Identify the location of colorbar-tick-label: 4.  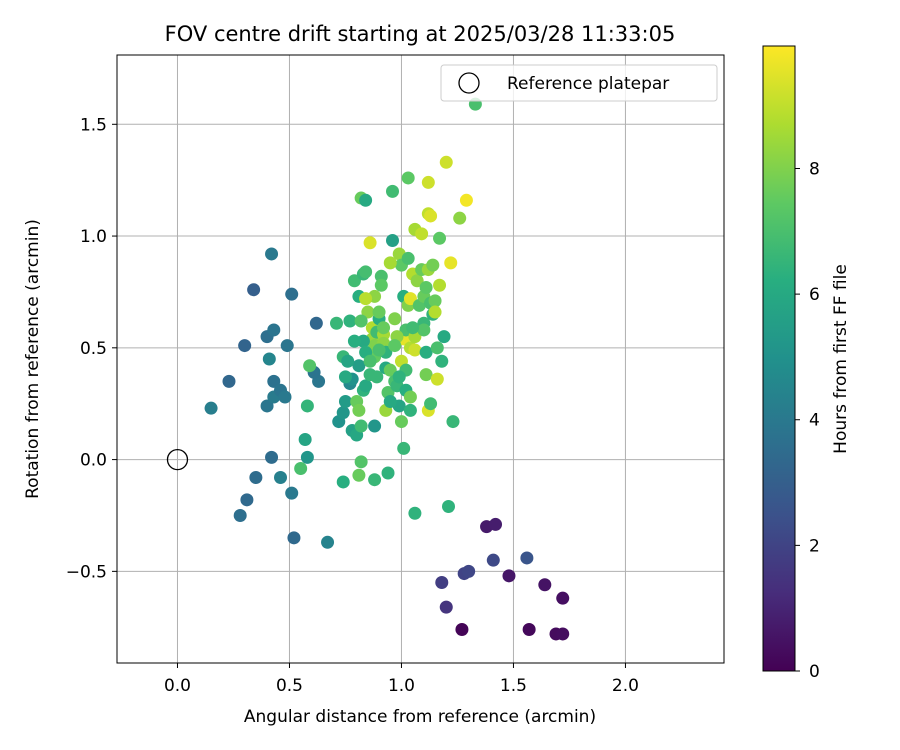
(814, 421).